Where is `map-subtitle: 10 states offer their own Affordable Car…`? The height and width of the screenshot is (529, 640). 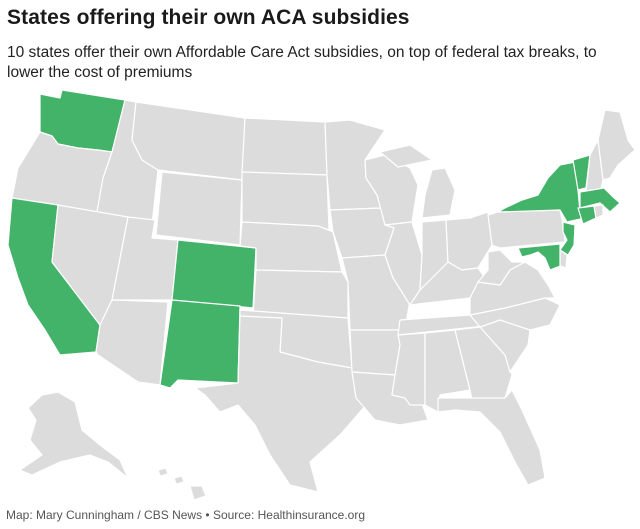 map-subtitle: 10 states offer their own Affordable Car… is located at coordinates (302, 62).